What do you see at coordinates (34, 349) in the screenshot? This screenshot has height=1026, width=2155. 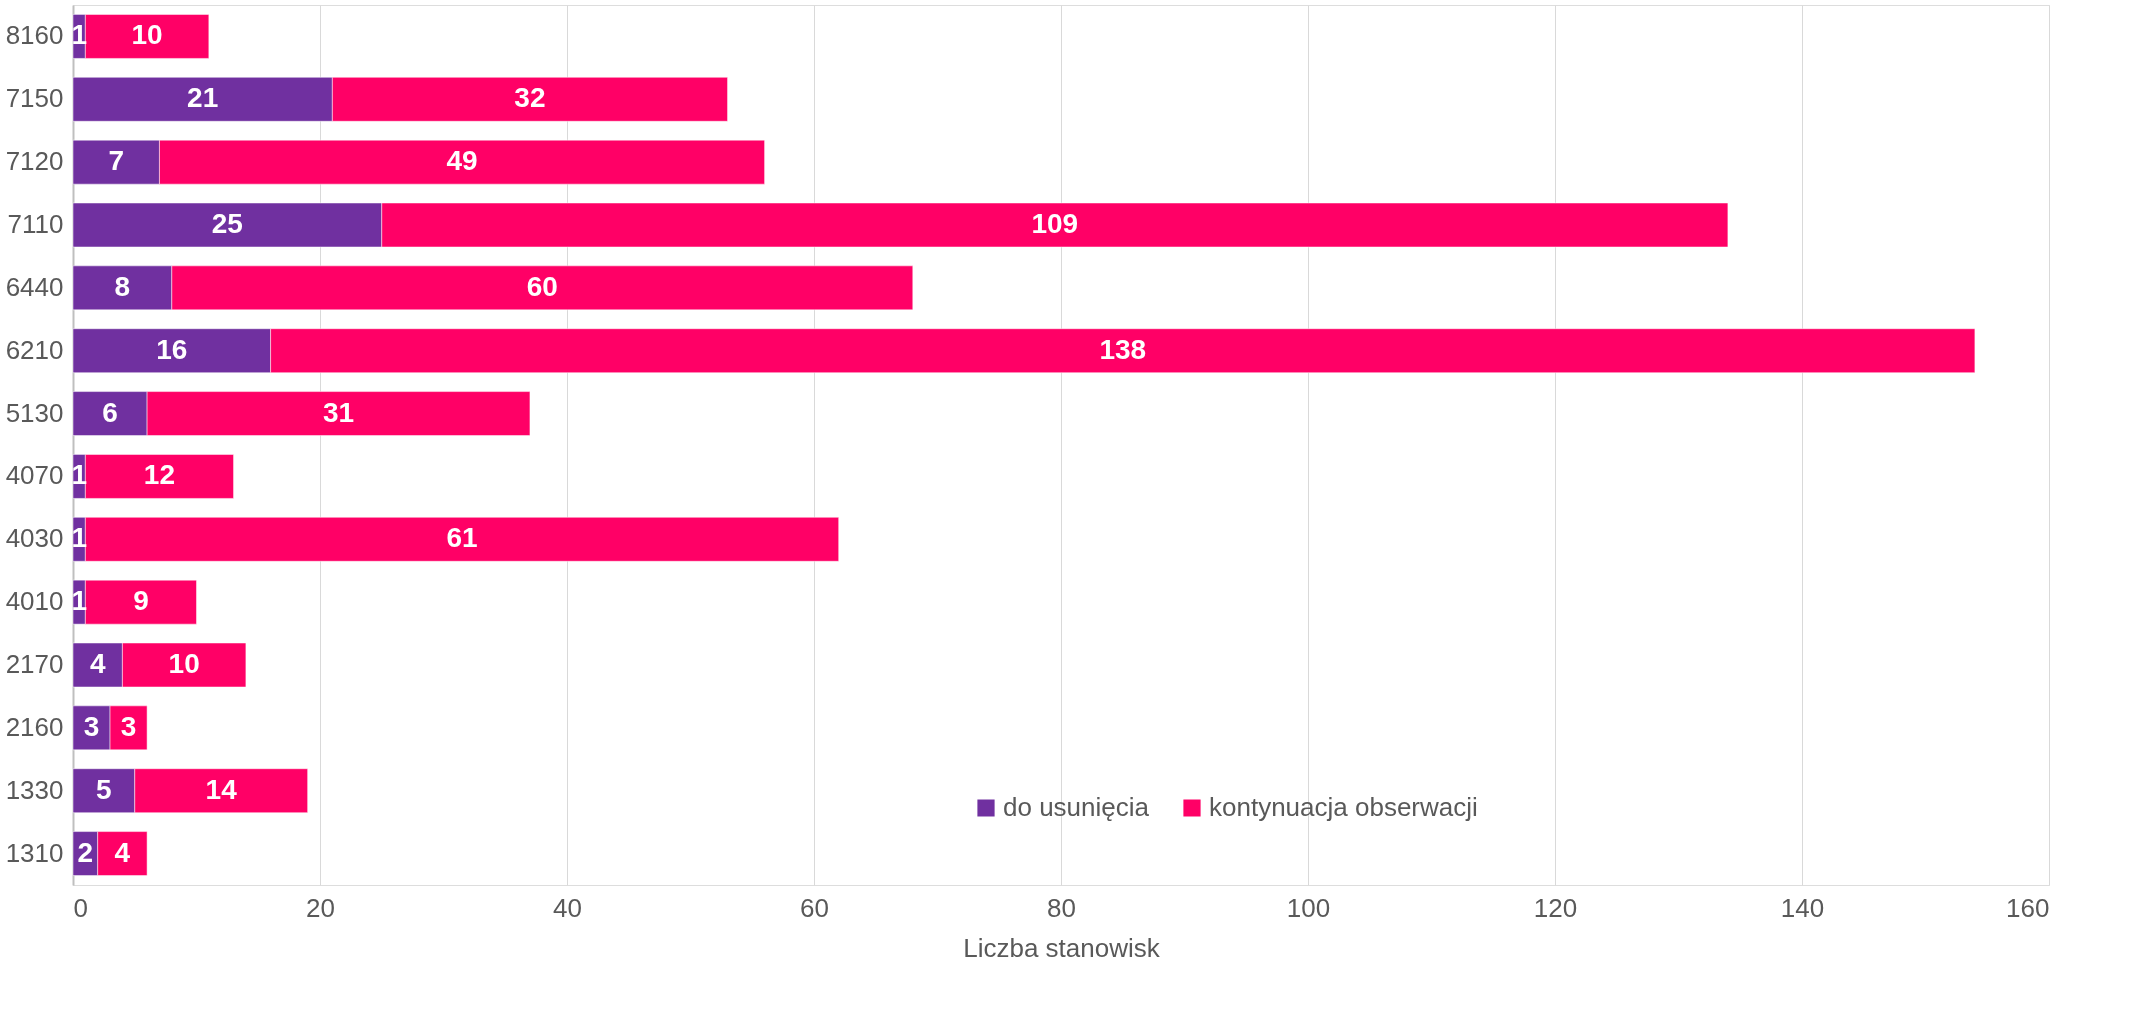 I see `y-tick-label: 6210` at bounding box center [34, 349].